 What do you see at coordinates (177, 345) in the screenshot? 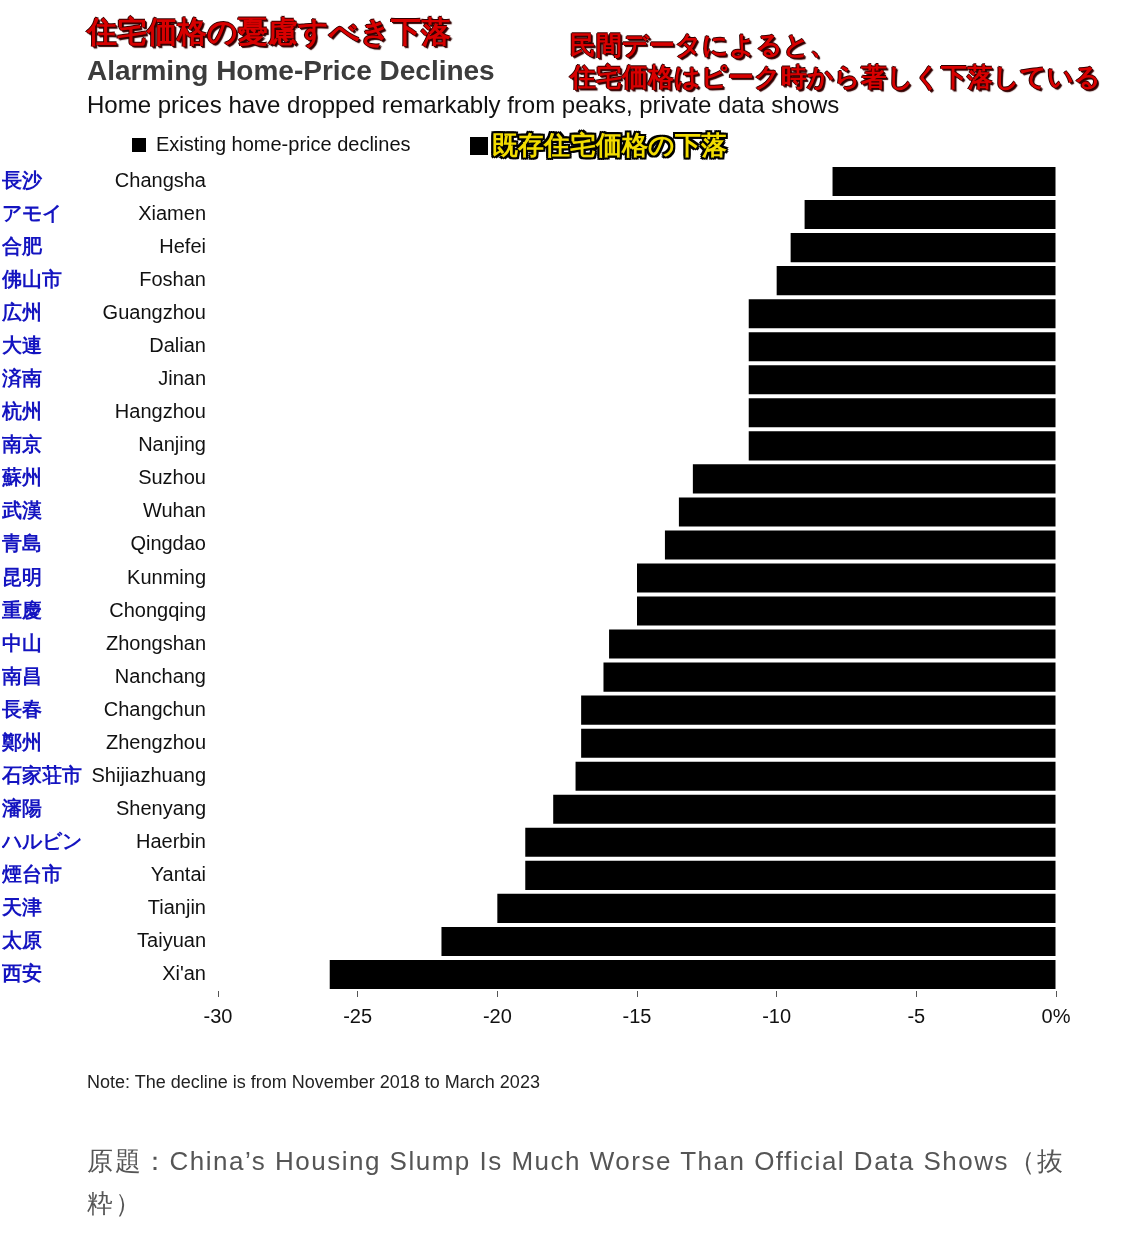
I see `y-tick-label: Dalian` at bounding box center [177, 345].